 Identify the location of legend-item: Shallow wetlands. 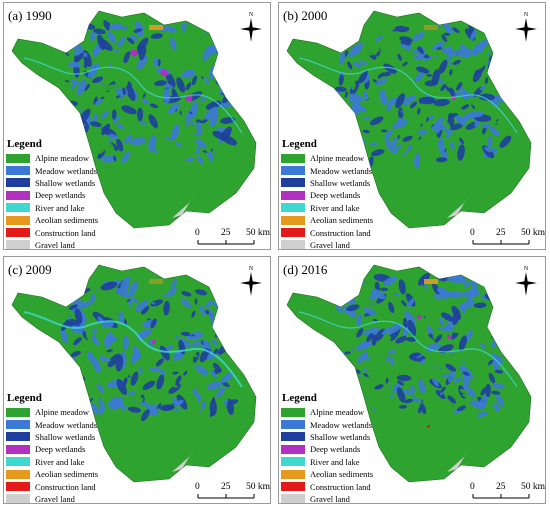
(63, 183).